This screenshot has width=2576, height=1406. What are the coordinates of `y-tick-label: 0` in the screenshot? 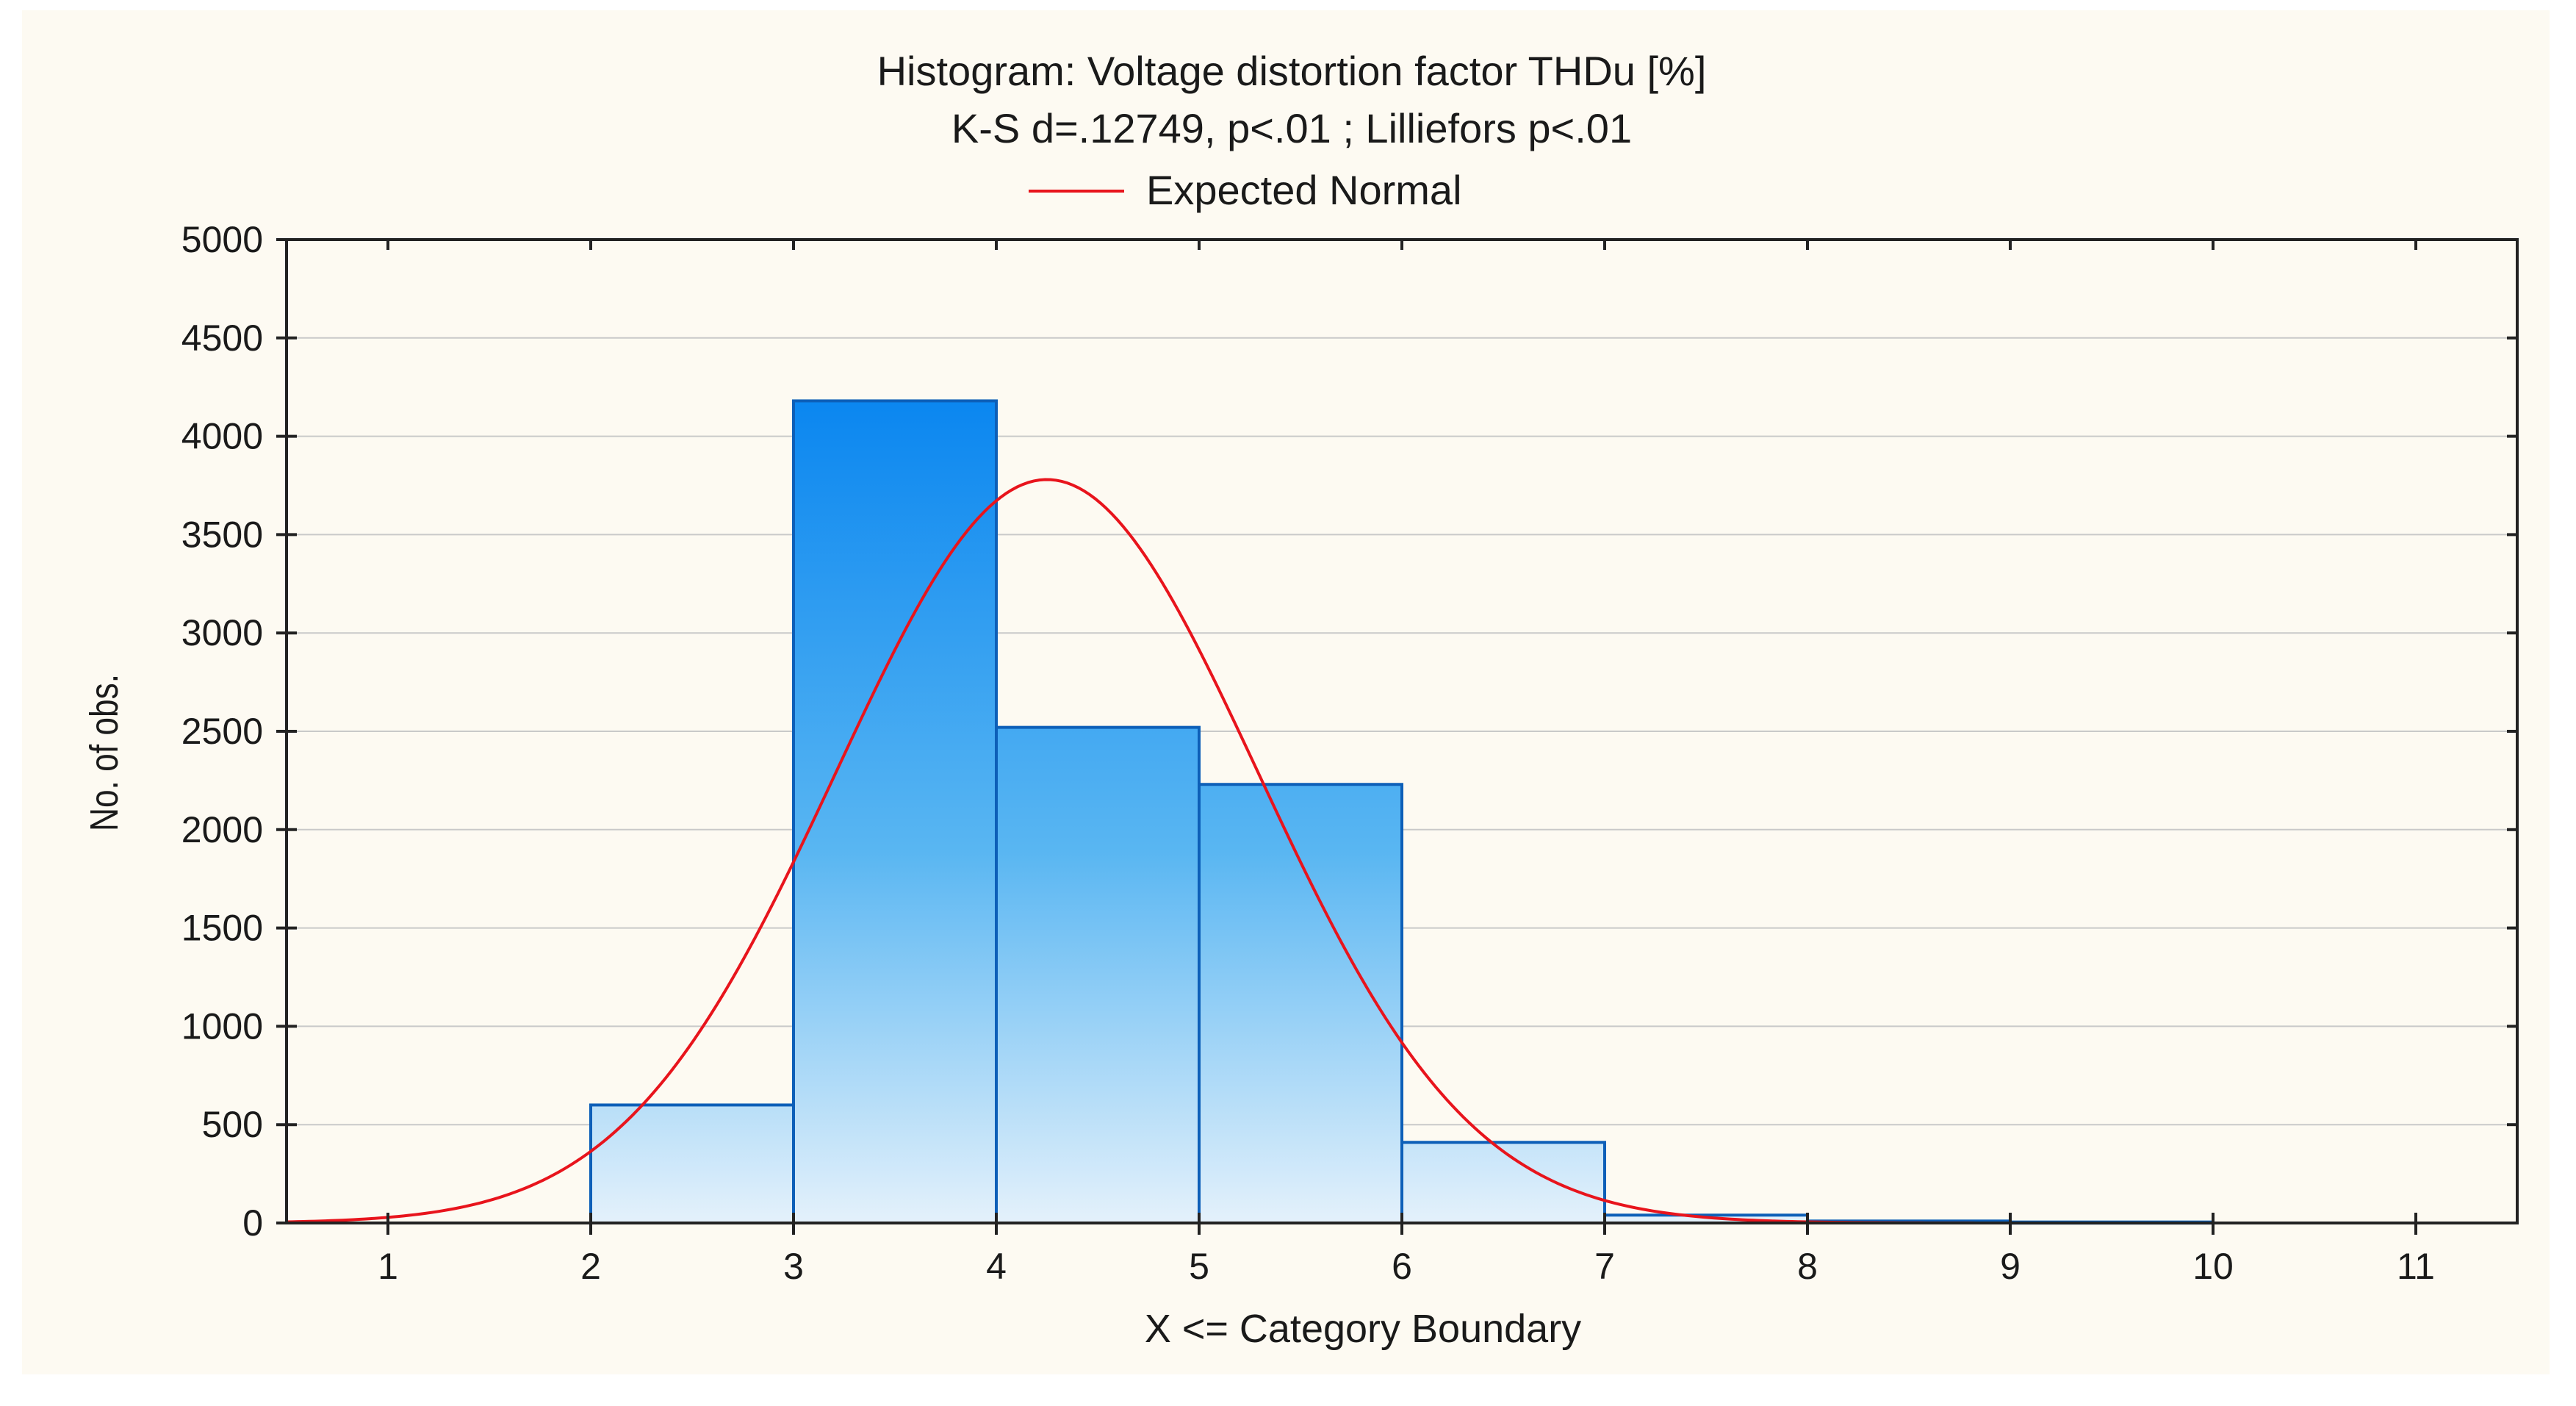 It's located at (252, 1223).